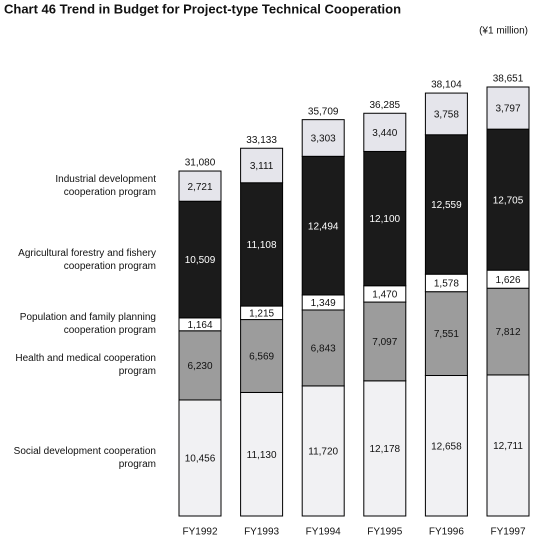 This screenshot has height=542, width=534. I want to click on value-label: 12,100, so click(385, 219).